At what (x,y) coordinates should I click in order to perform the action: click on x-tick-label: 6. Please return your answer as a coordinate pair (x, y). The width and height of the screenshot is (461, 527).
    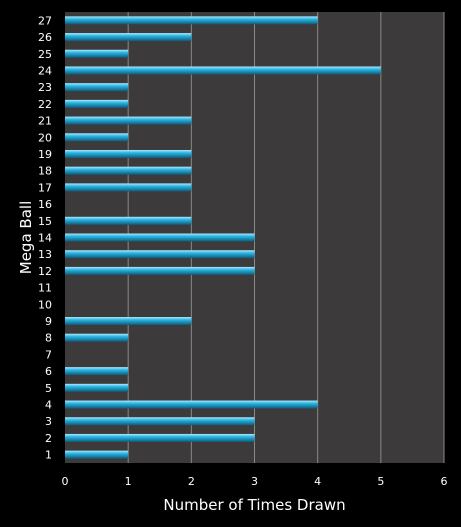
    Looking at the image, I should click on (444, 481).